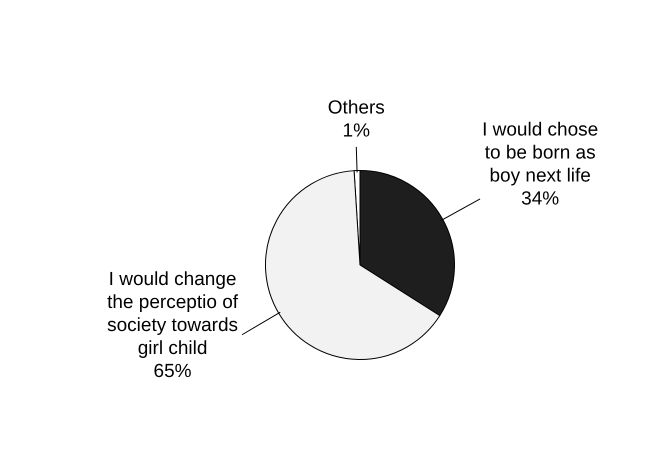 The width and height of the screenshot is (667, 456). What do you see at coordinates (173, 371) in the screenshot?
I see `data-label: 65%` at bounding box center [173, 371].